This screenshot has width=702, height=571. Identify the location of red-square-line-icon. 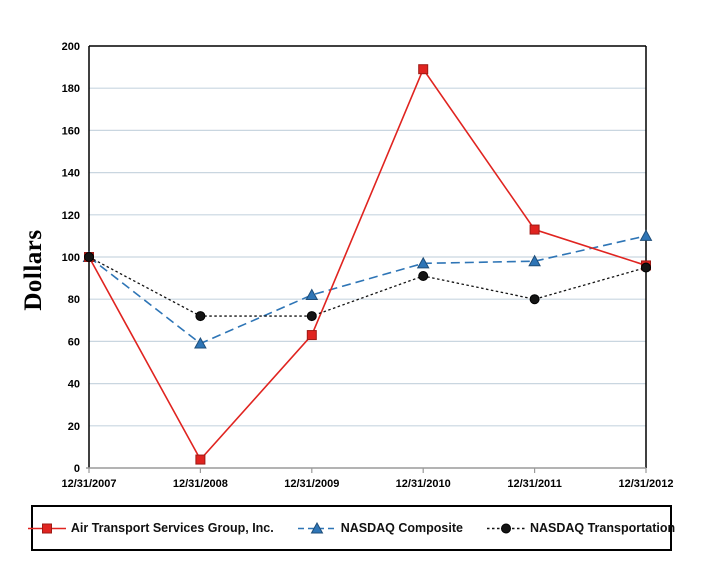
(46, 528).